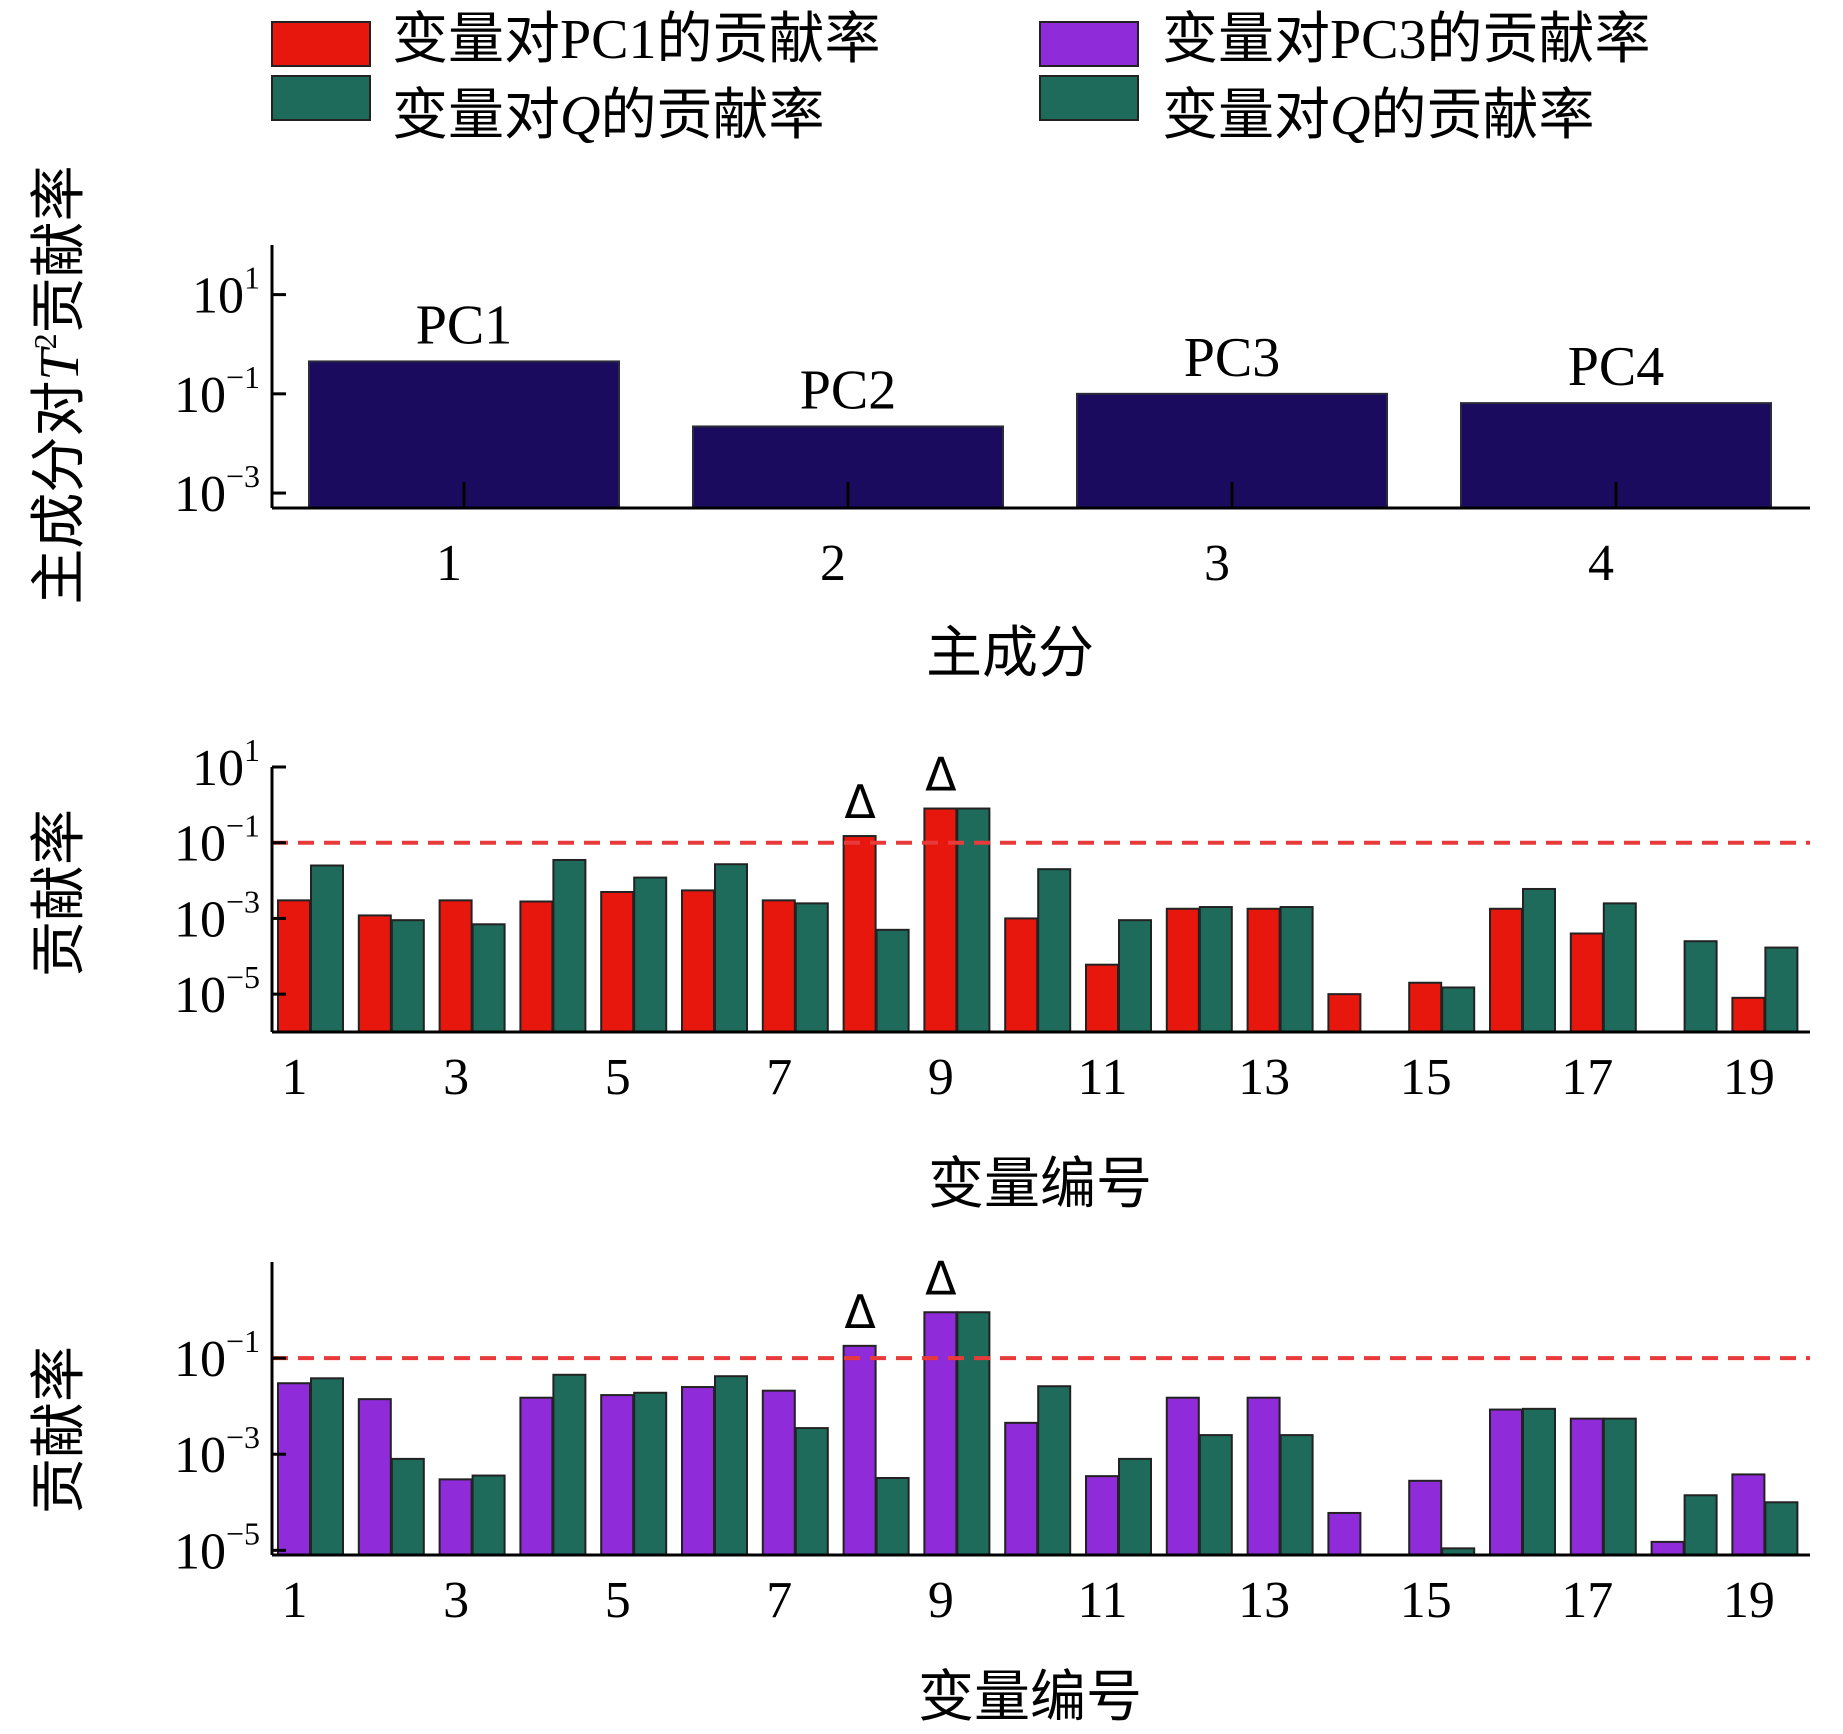 Image resolution: width=1843 pixels, height=1734 pixels. What do you see at coordinates (1587, 1600) in the screenshot?
I see `x-tick-label: 17` at bounding box center [1587, 1600].